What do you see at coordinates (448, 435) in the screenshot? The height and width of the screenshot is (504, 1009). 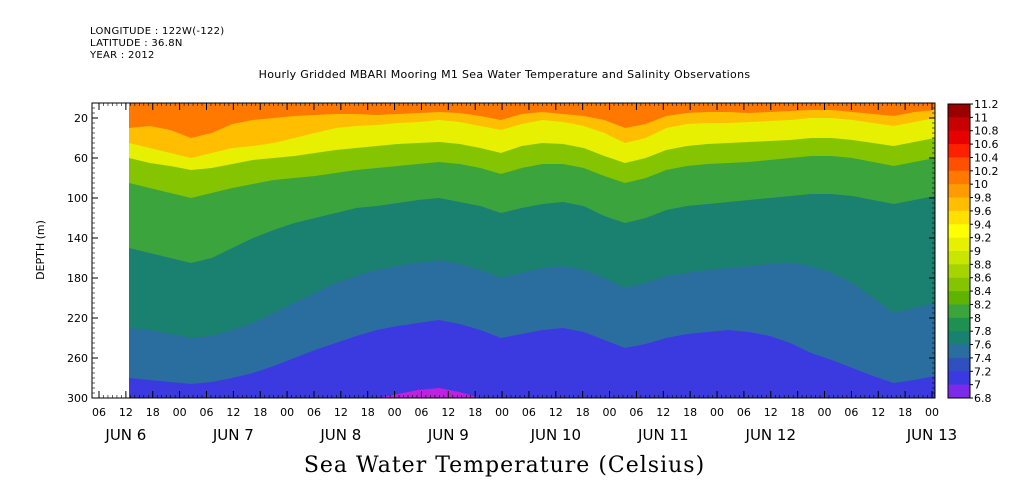 I see `x-day-label: JUN 9` at bounding box center [448, 435].